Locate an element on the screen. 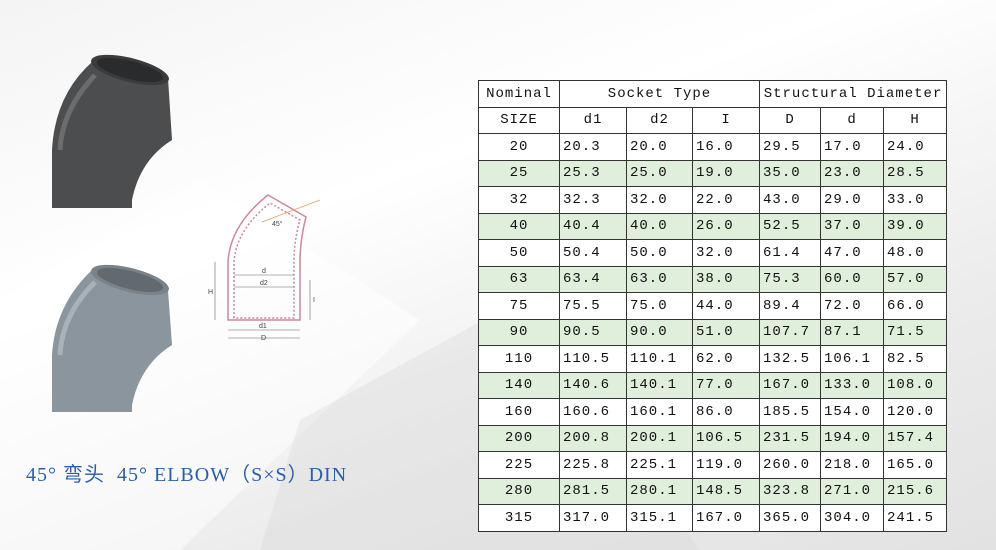 This screenshot has height=550, width=996. table-row: 140 140.6 140.1 77.0 167.0 133.0 108.0 is located at coordinates (713, 385).